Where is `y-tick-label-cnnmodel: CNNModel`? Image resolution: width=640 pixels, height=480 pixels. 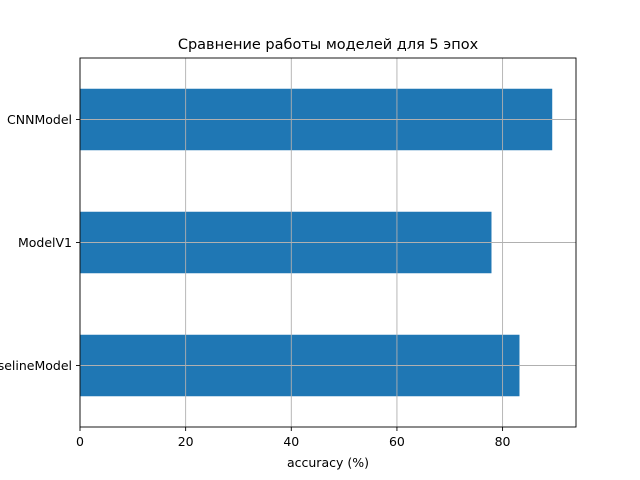 y-tick-label-cnnmodel: CNNModel is located at coordinates (39, 119).